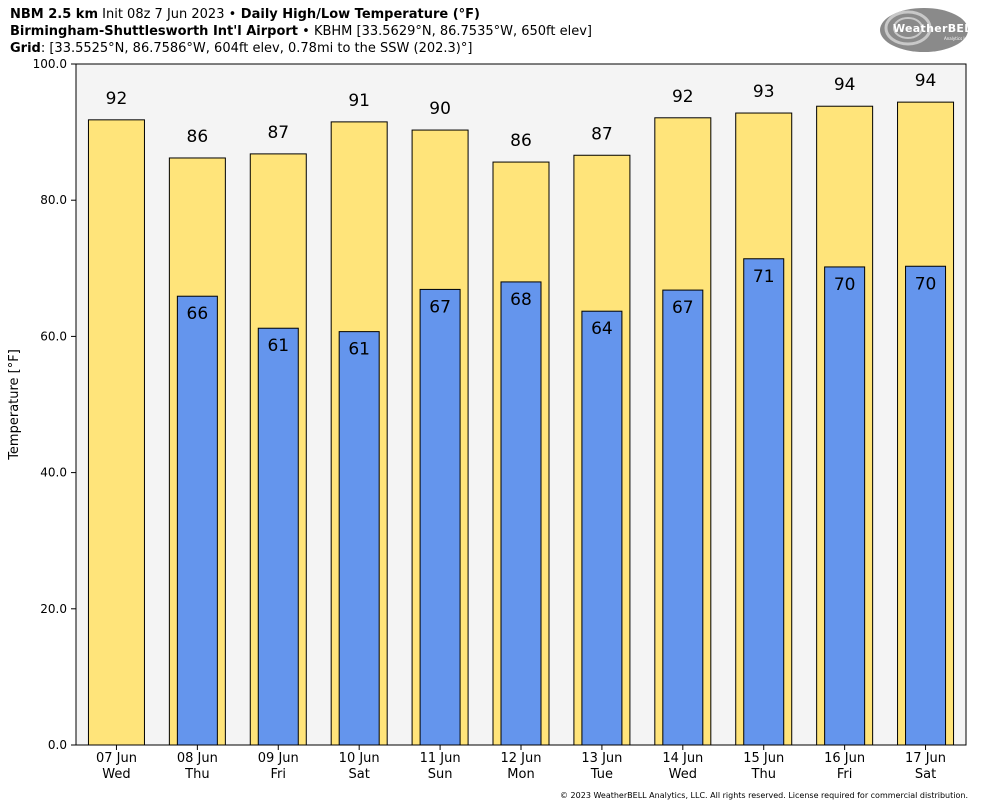 The height and width of the screenshot is (808, 984). I want to click on x-tick-date: 15 Jun, so click(763, 758).